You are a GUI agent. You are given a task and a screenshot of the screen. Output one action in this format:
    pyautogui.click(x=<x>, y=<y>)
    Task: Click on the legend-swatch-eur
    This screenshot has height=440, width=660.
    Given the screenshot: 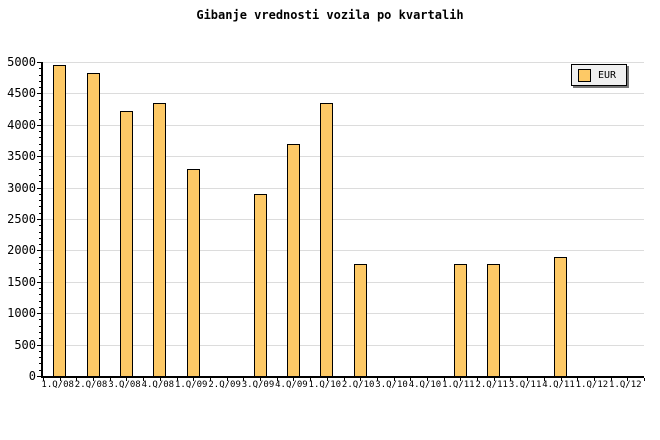 What is the action you would take?
    pyautogui.click(x=584, y=75)
    